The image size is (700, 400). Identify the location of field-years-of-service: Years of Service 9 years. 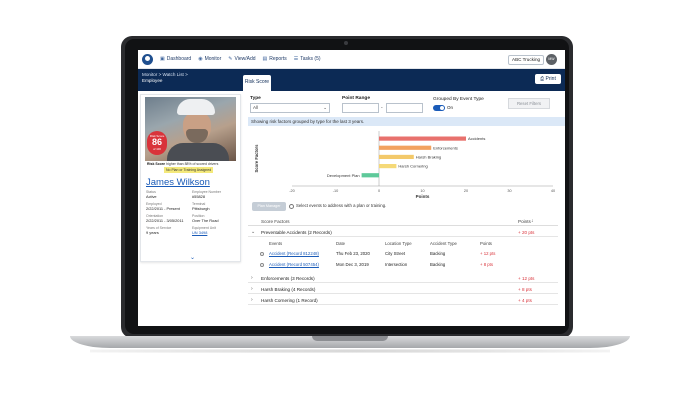
(169, 230).